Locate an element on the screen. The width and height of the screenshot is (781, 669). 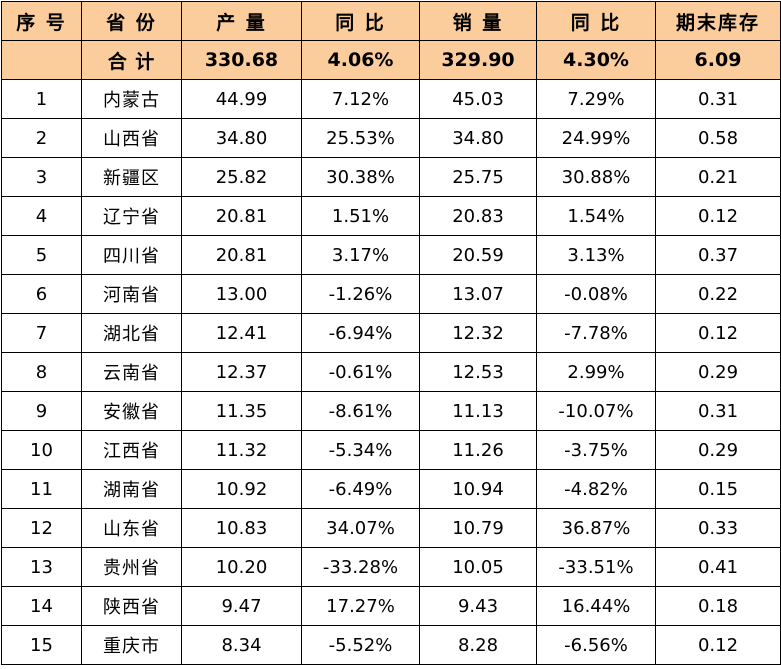
table-row: 13 贵州省 10.20 -33.28% 10.05 -33.51% 0.41 is located at coordinates (391, 567).